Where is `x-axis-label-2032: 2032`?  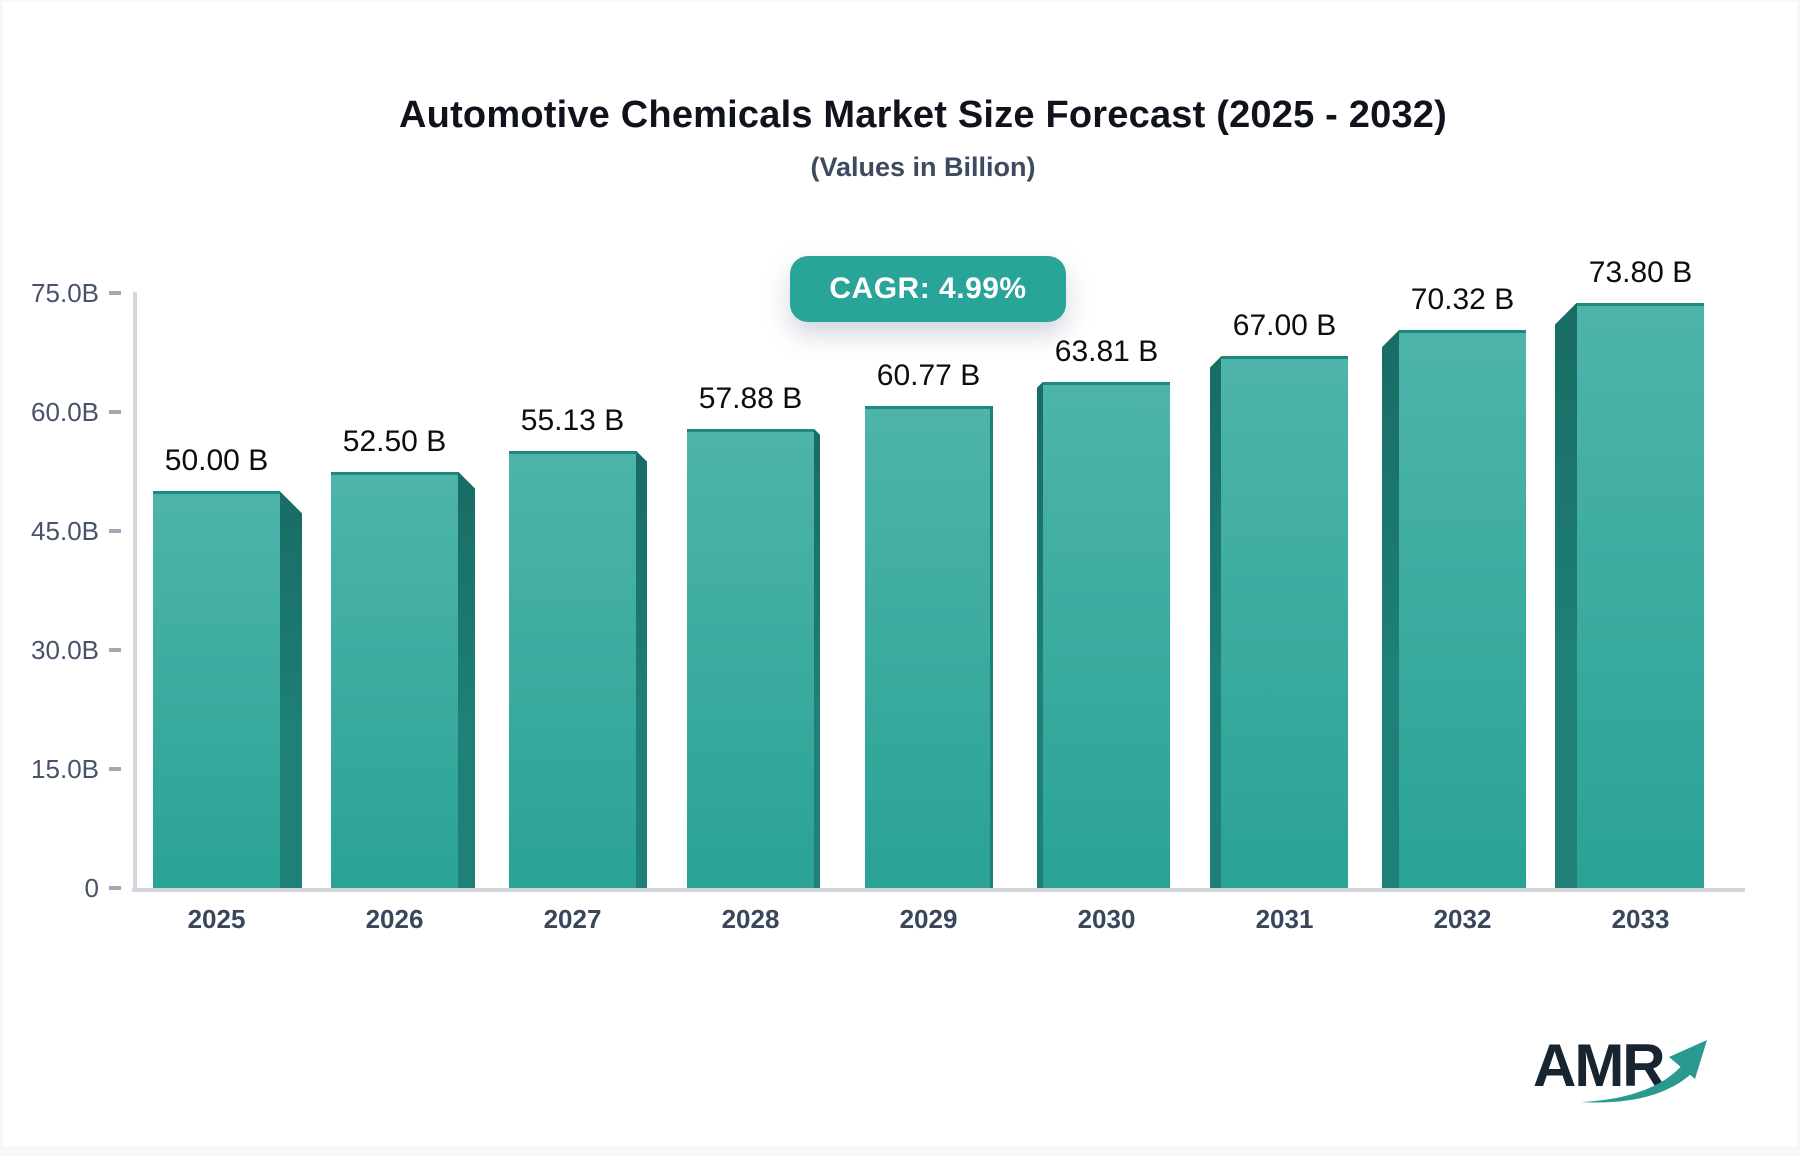
x-axis-label-2032: 2032 is located at coordinates (1462, 919).